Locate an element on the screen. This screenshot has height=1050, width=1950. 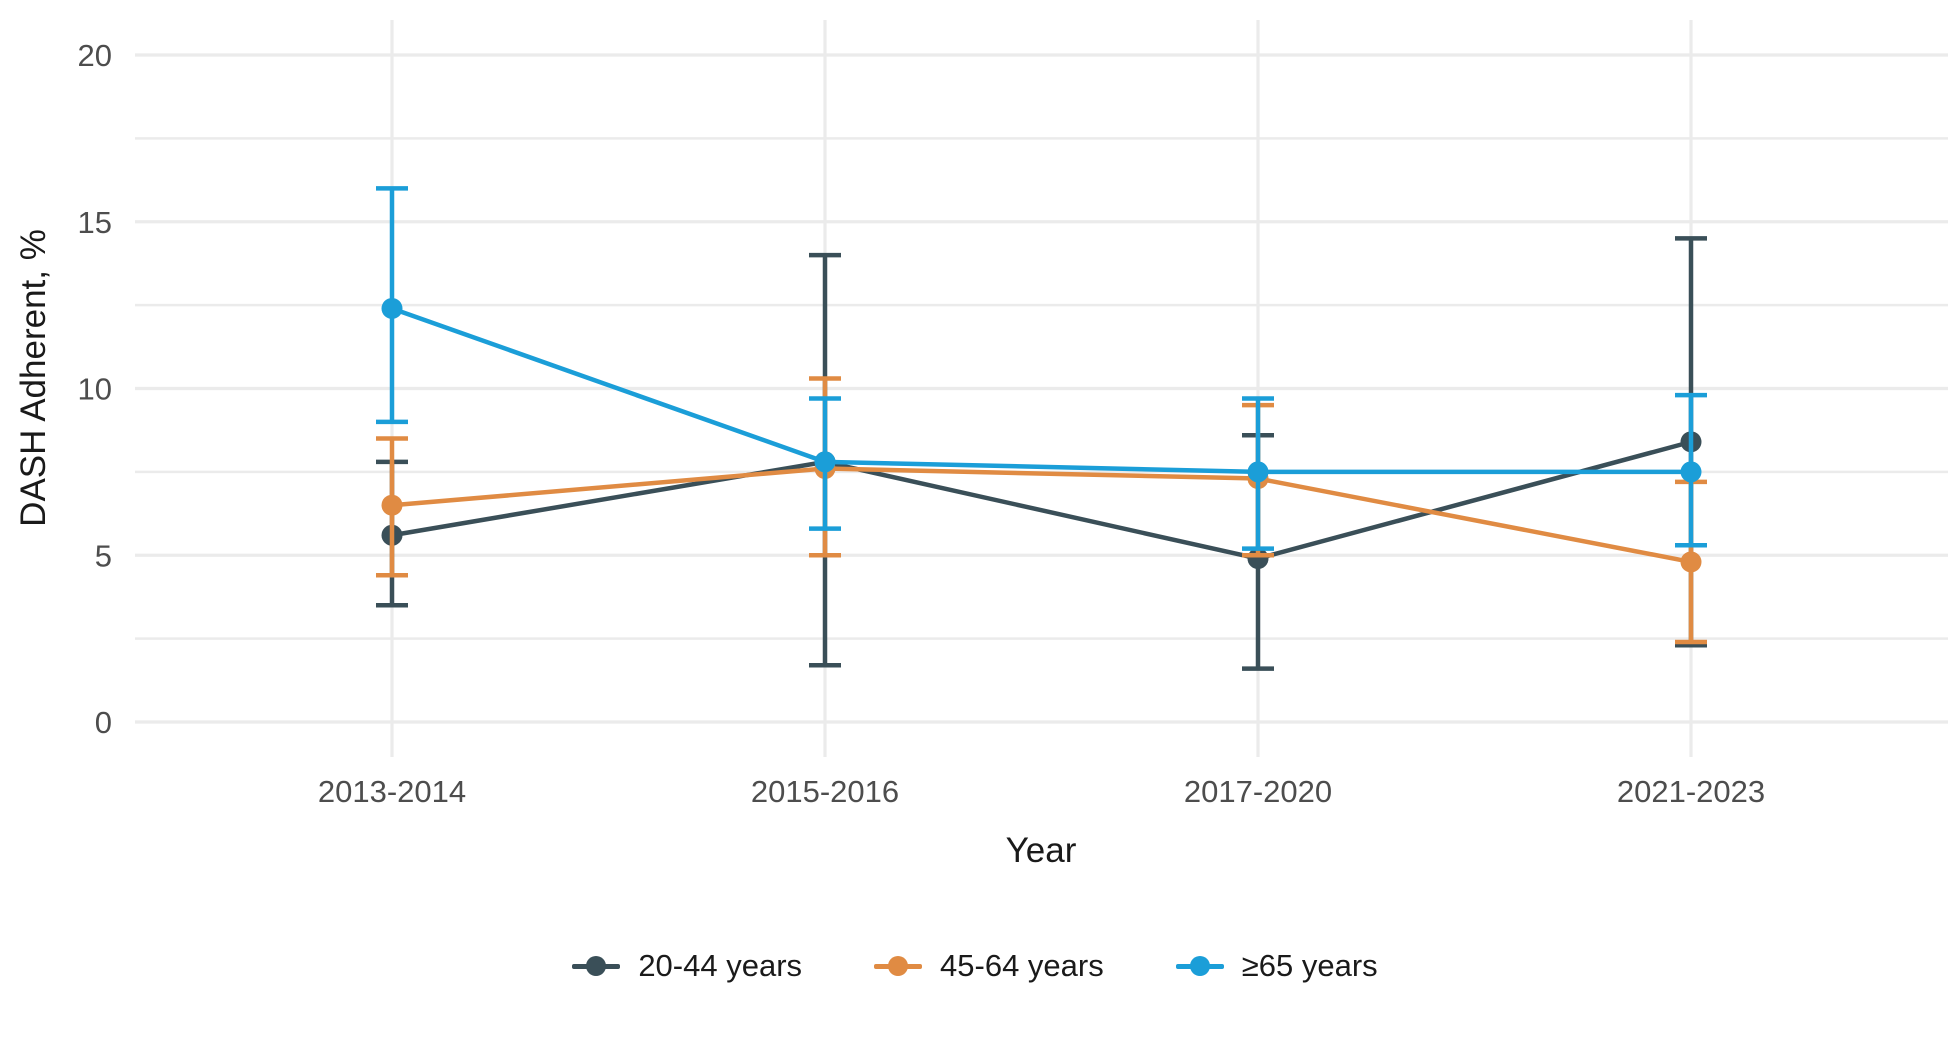
y-tick-label: 5 is located at coordinates (103, 555).